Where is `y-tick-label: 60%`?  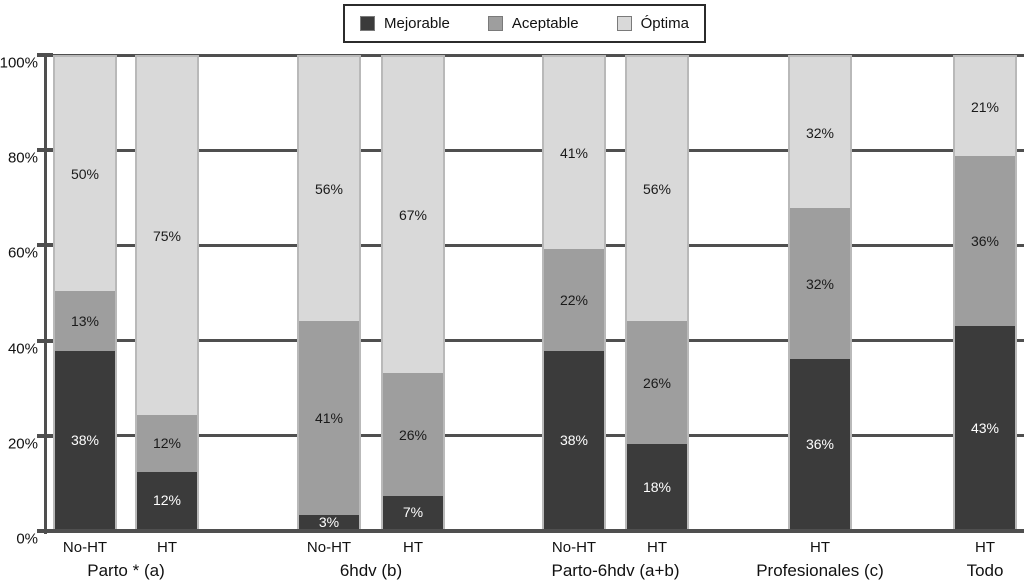 y-tick-label: 60% is located at coordinates (22, 253).